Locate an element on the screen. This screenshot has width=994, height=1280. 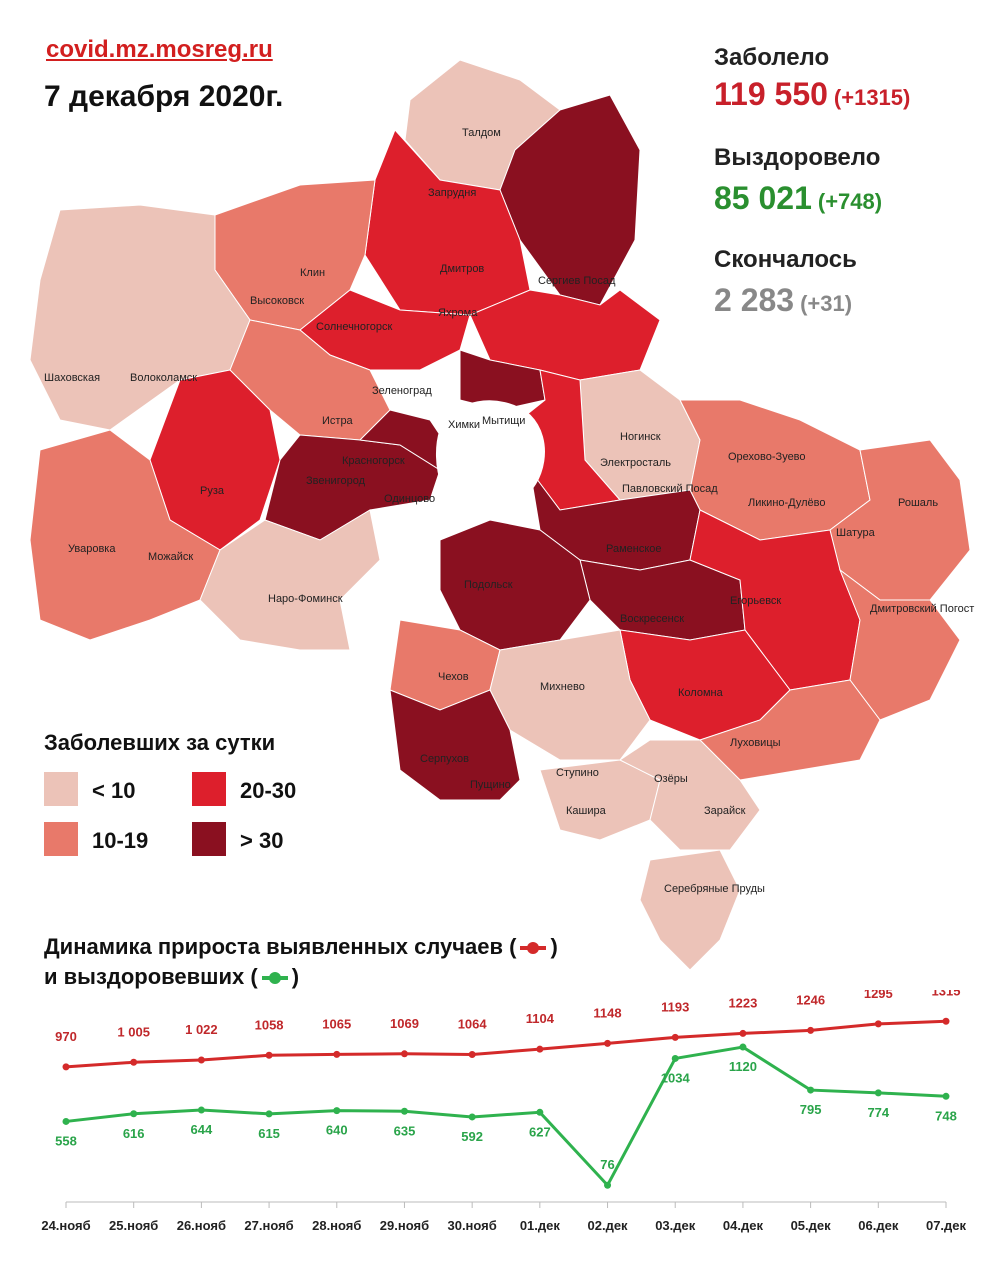
label-ramenskoye: Раменское is located at coordinates (634, 549).